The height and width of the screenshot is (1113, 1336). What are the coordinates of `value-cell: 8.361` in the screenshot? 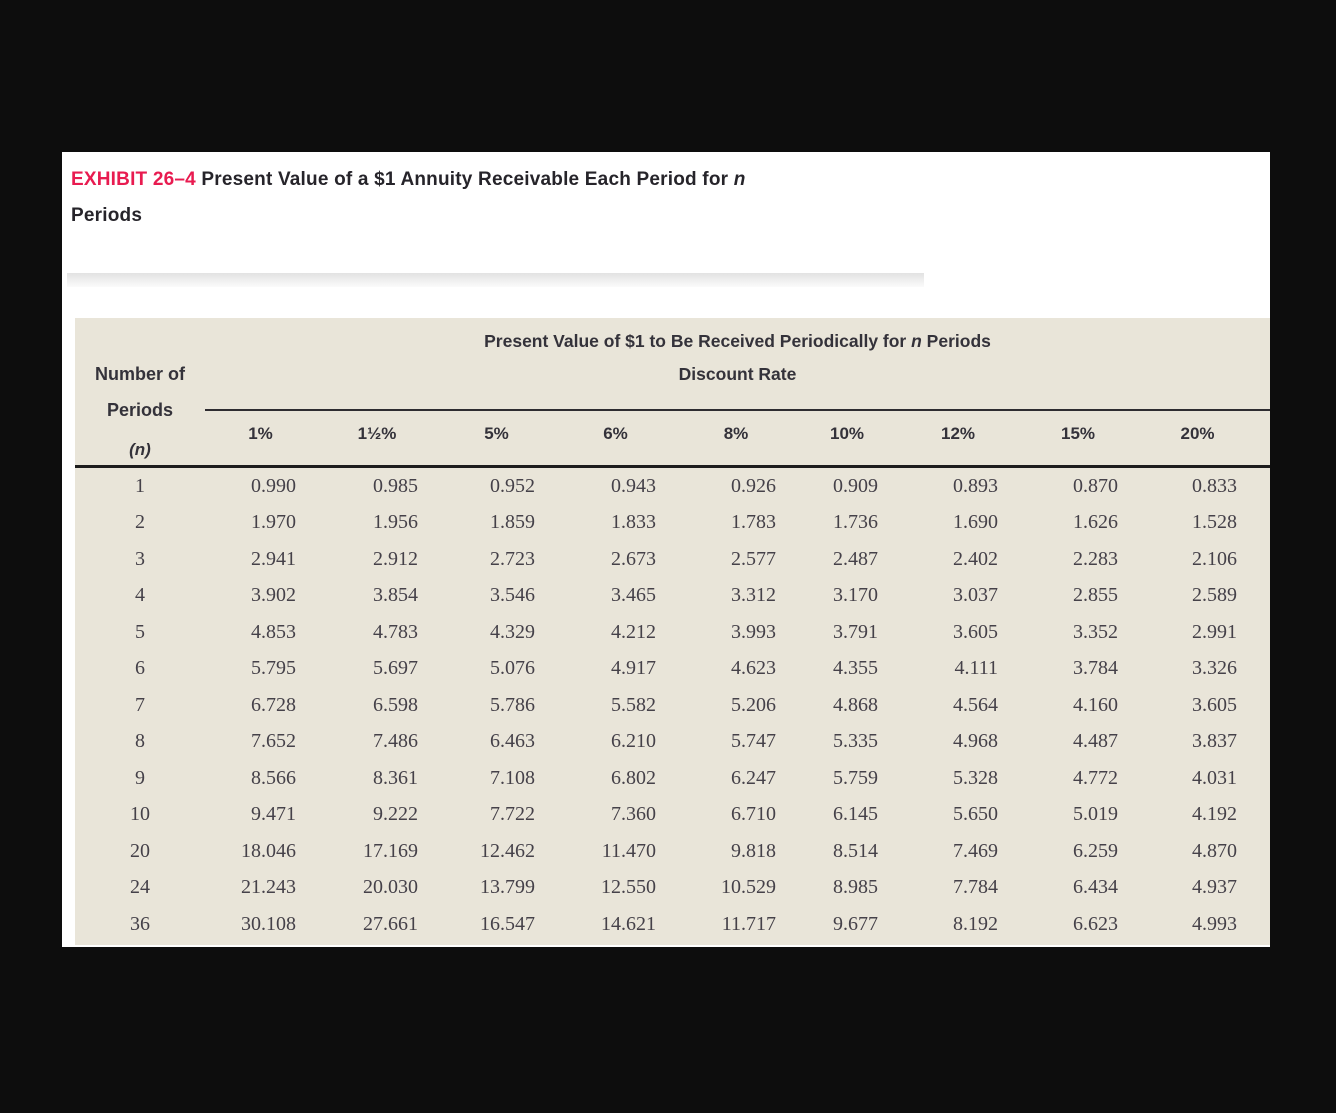 It's located at (395, 777).